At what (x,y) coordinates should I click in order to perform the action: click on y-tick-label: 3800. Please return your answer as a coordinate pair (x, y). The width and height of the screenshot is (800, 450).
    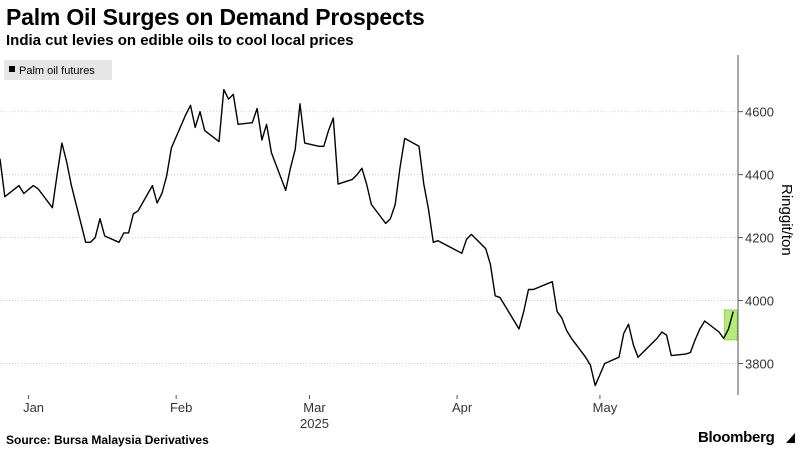
    Looking at the image, I should click on (759, 364).